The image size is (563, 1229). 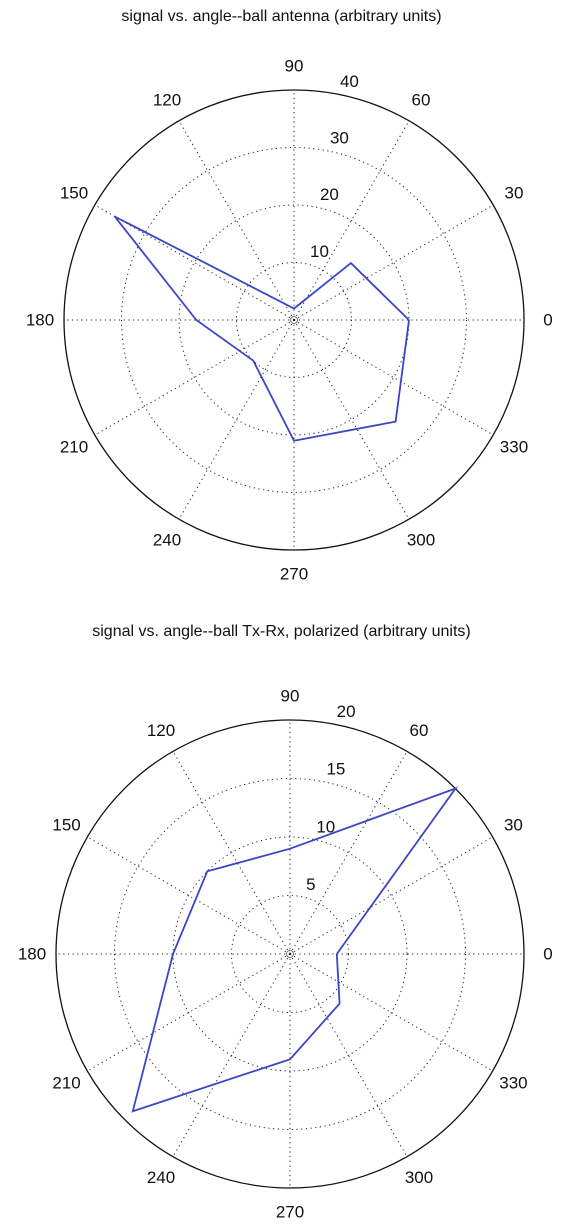 I want to click on radial-tick-label: 40, so click(x=349, y=81).